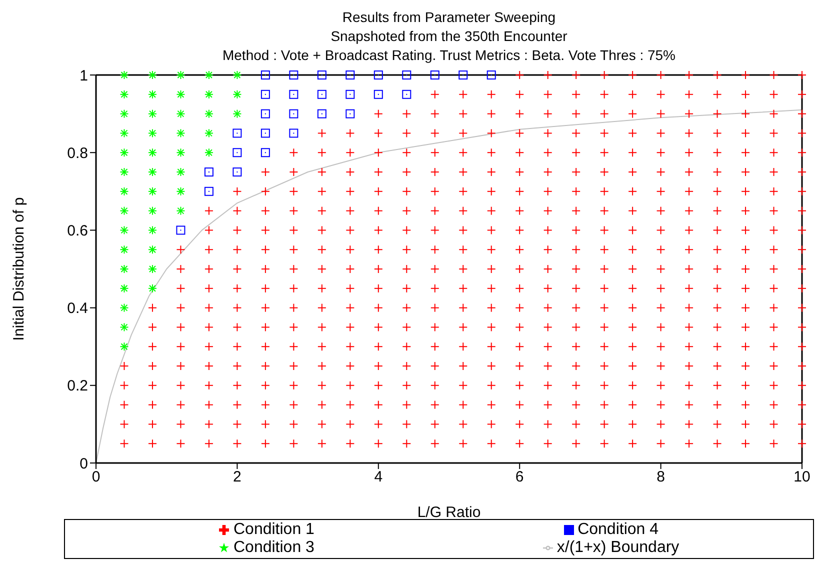 Image resolution: width=819 pixels, height=572 pixels. Describe the element at coordinates (84, 463) in the screenshot. I see `y-tick-label: 0` at that location.